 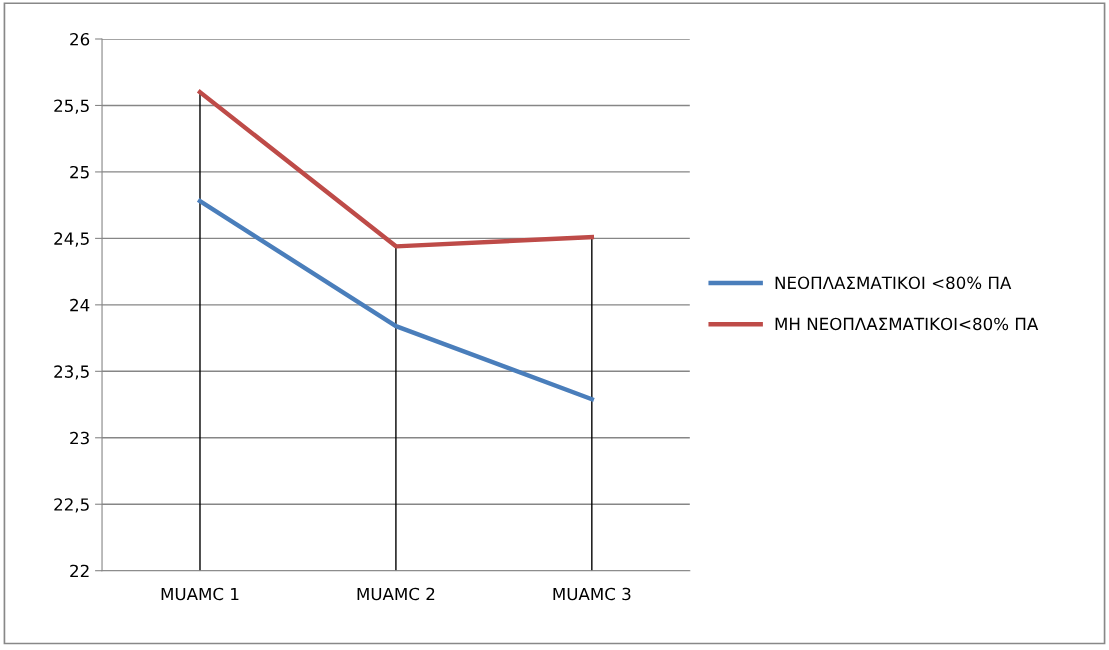 What do you see at coordinates (71, 239) in the screenshot?
I see `y-tick-label: 24,5` at bounding box center [71, 239].